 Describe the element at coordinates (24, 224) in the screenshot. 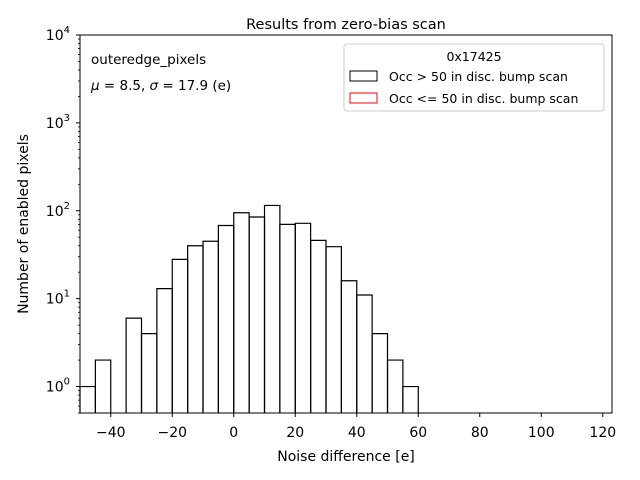

I see `y-axis-label: Number of enabled pixels` at that location.